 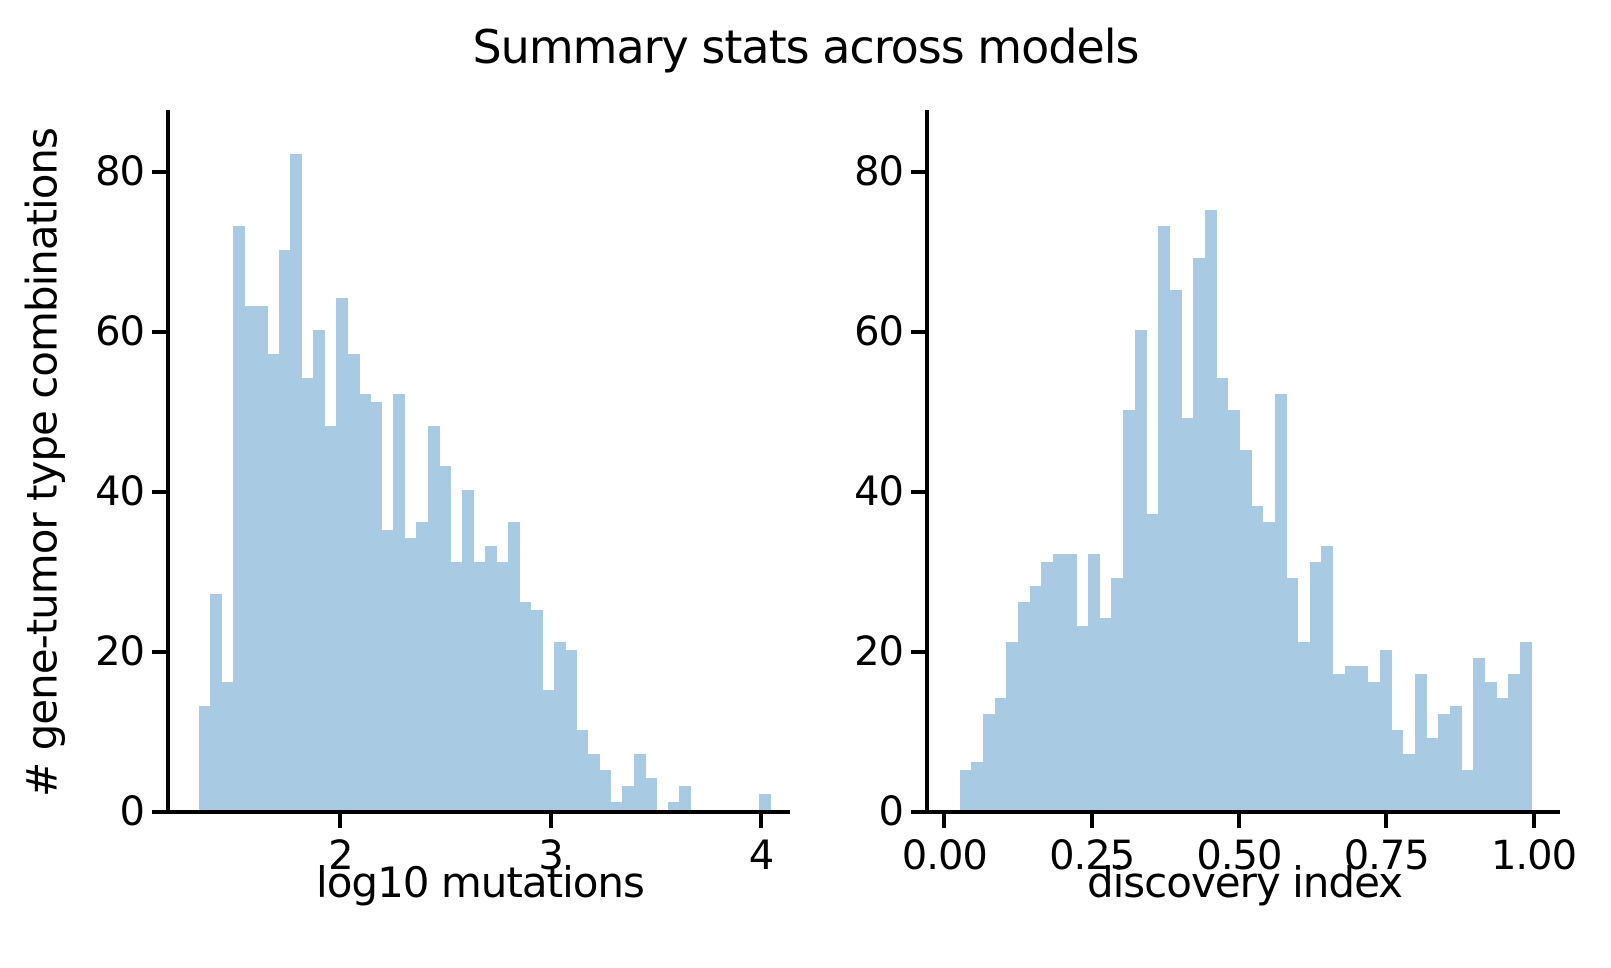 I want to click on y-tick-label: 20, so click(x=879, y=652).